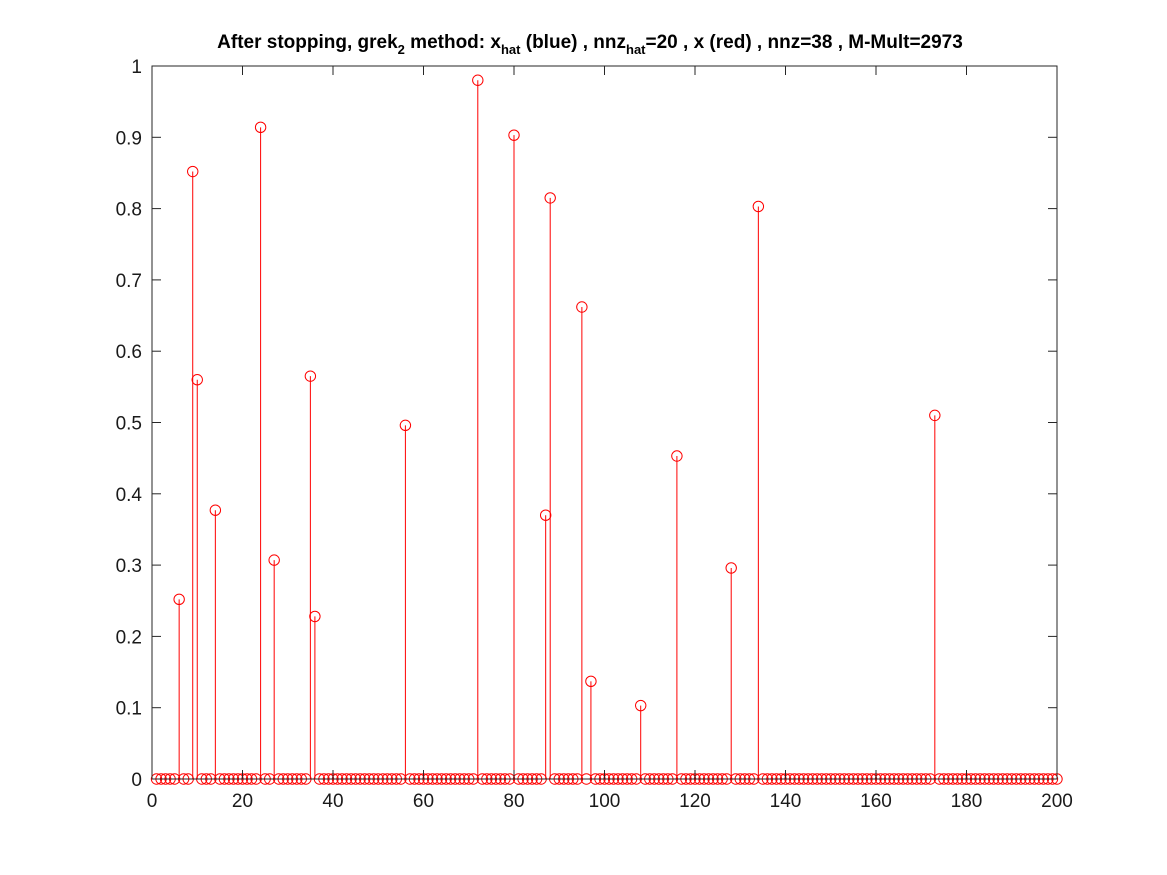 The image size is (1167, 875). Describe the element at coordinates (695, 801) in the screenshot. I see `x-tick-label: 120` at that location.